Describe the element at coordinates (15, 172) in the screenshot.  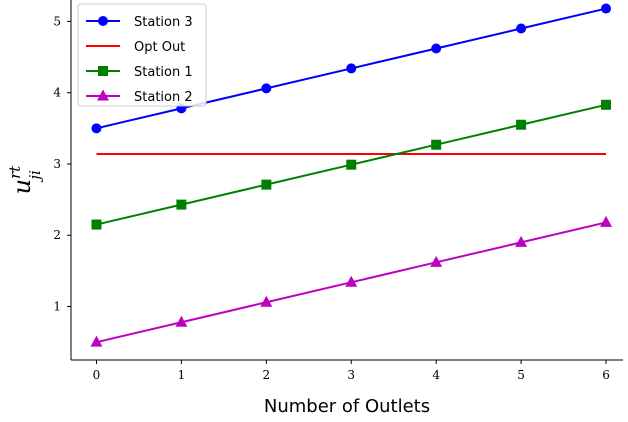
I see `y-axis-label-sup: rt` at that location.